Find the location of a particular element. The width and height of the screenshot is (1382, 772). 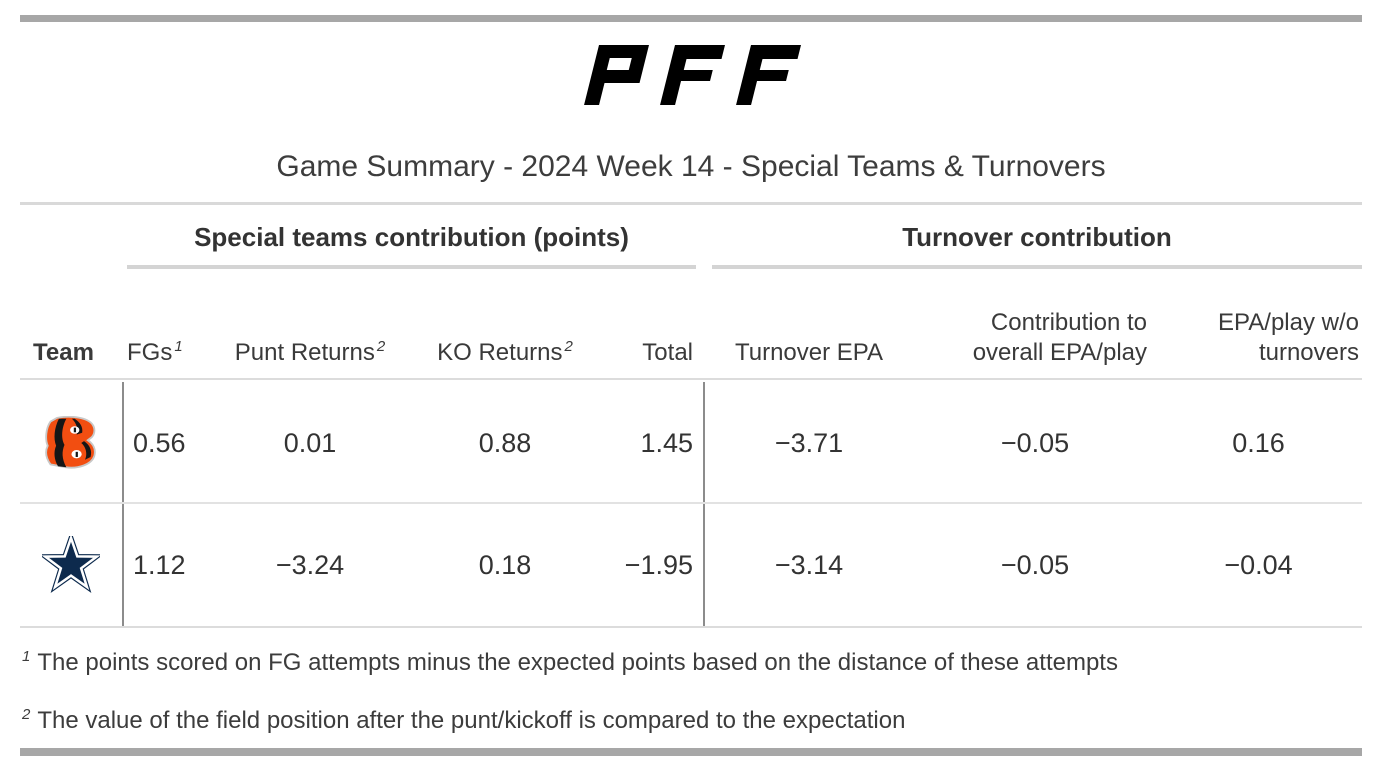

cell-turnover-epa: −3.71 is located at coordinates (809, 442).